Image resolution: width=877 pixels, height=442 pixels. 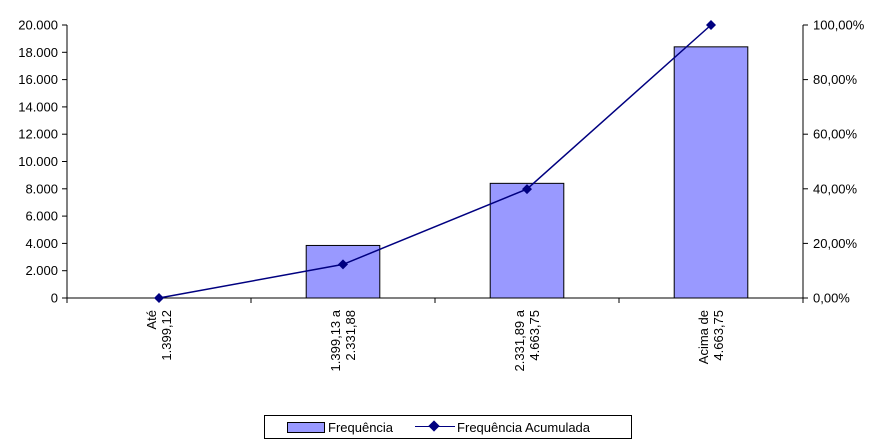 I want to click on y-right-tick-label: 40,00%, so click(x=835, y=188).